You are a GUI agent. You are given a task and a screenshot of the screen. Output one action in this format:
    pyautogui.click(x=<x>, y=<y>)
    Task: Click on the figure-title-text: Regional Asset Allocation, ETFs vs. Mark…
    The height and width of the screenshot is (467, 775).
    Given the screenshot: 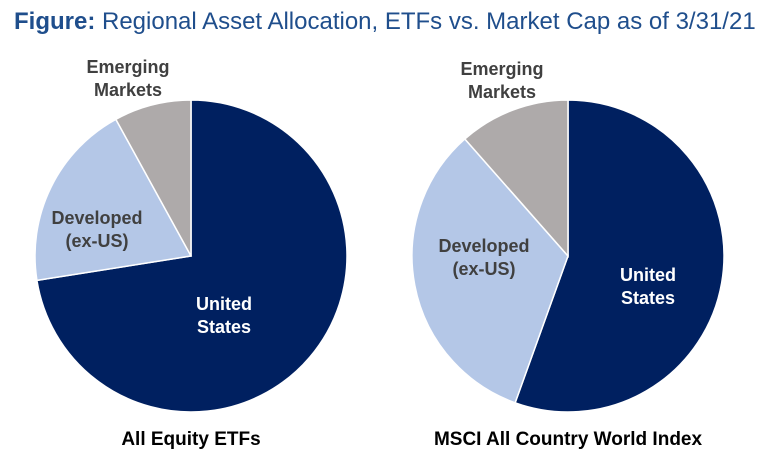 What is the action you would take?
    pyautogui.click(x=429, y=21)
    